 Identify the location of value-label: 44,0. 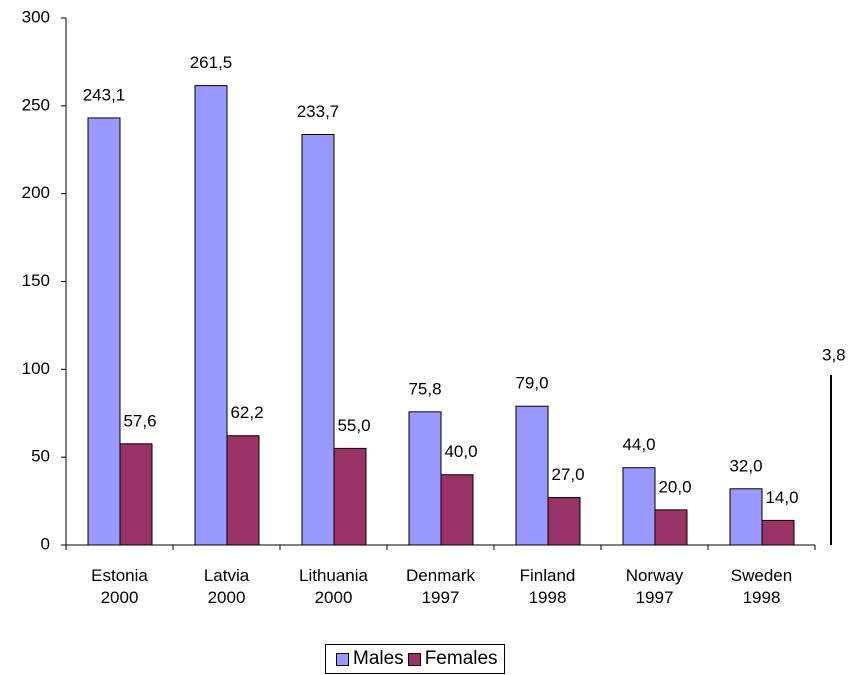
(638, 444).